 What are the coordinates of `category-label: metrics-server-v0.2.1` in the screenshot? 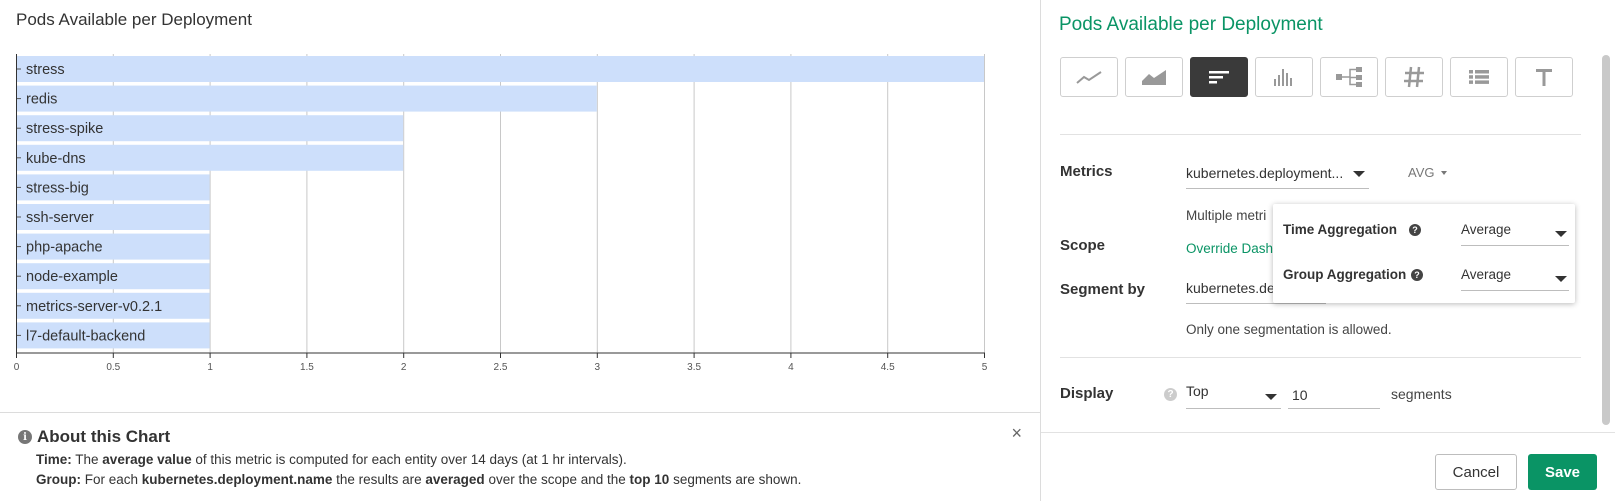 It's located at (94, 307).